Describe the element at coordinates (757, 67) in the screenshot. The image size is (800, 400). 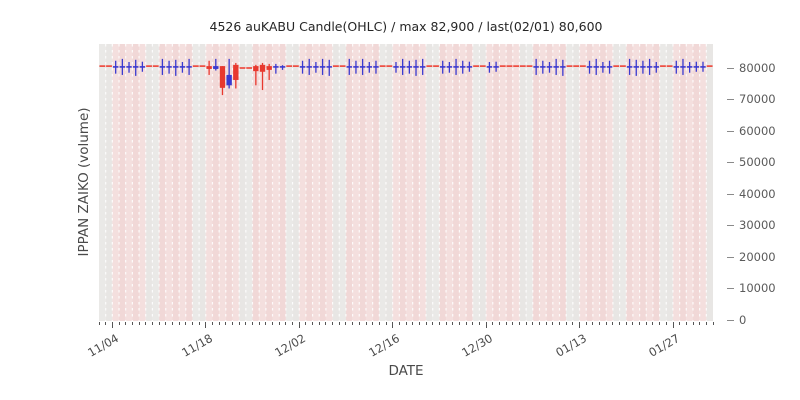
I see `y-tick-label: 80000` at that location.